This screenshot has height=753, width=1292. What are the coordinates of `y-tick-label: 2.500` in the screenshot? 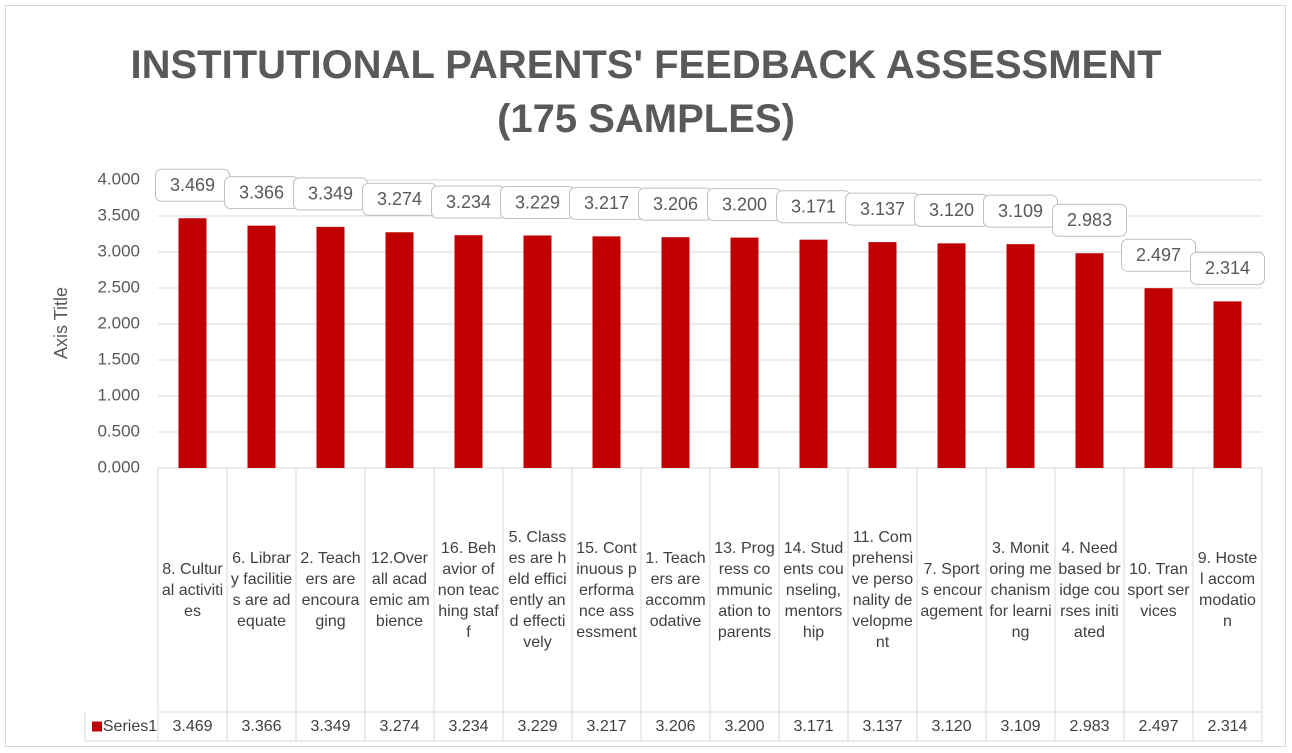 It's located at (118, 286).